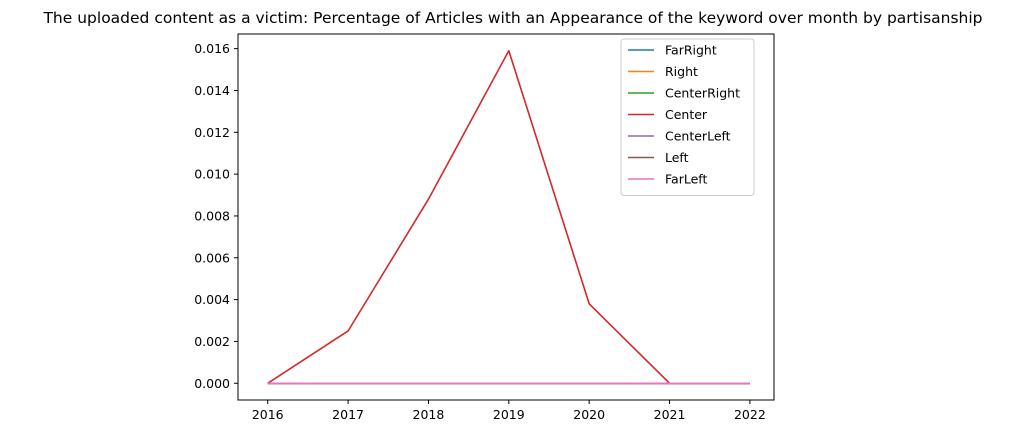 Image resolution: width=1026 pixels, height=435 pixels. I want to click on y-tick-label: 0.004, so click(212, 299).